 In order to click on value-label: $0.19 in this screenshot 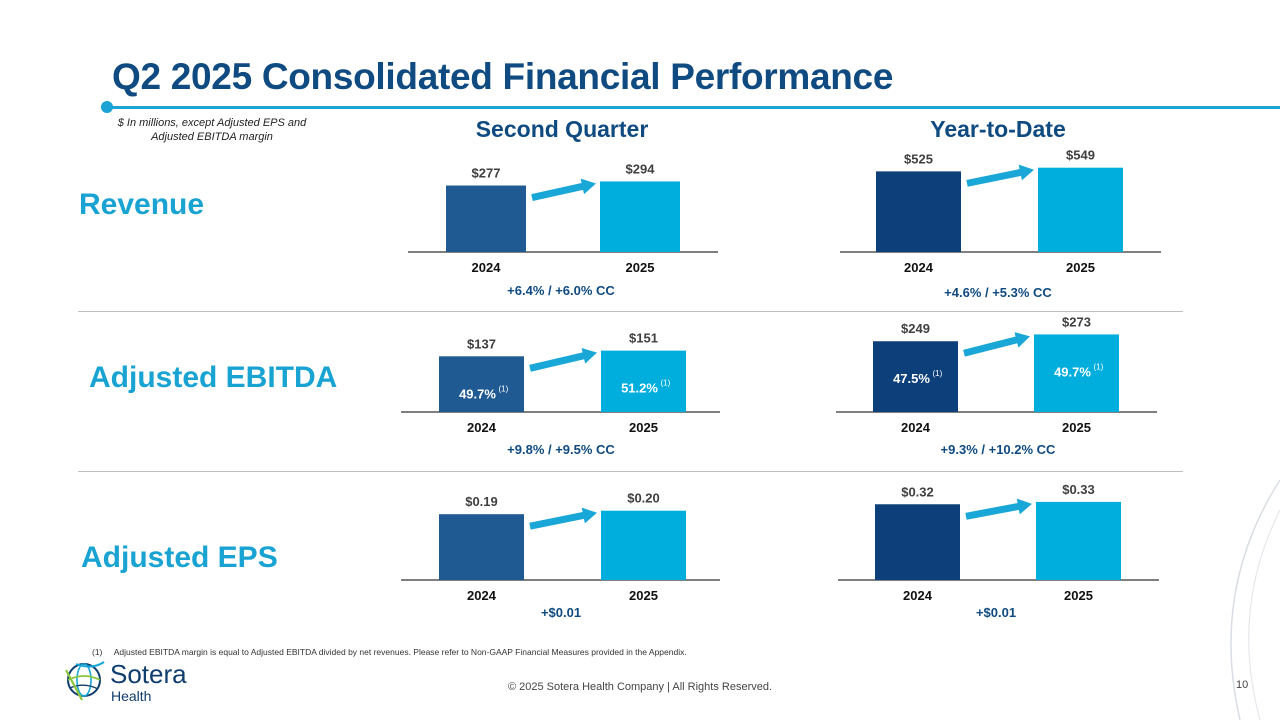, I will do `click(481, 501)`.